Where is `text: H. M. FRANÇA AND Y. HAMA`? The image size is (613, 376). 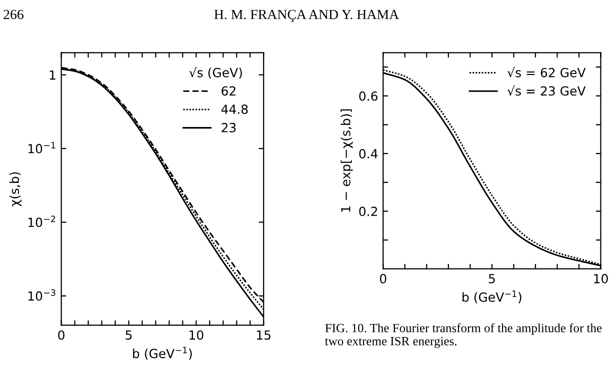 text: H. M. FRANÇA AND Y. HAMA is located at coordinates (307, 16).